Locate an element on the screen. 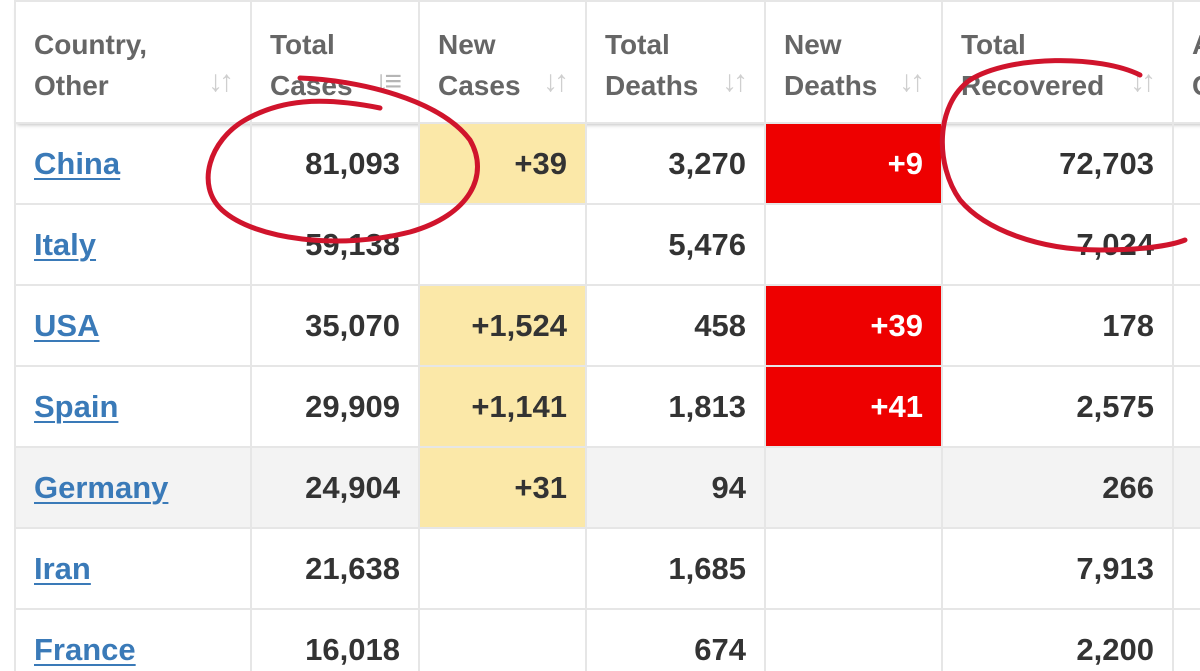 Image resolution: width=1200 pixels, height=671 pixels. cell-total-deaths: 674 is located at coordinates (675, 639).